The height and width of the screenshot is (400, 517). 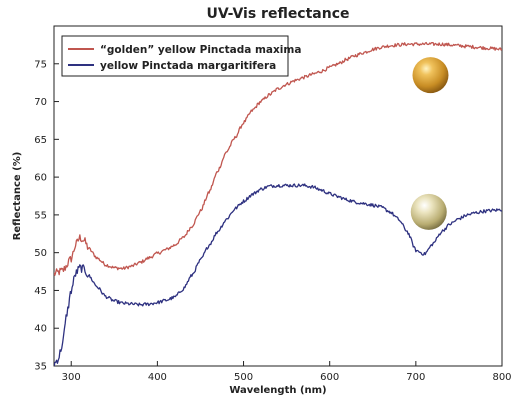 I want to click on x-axis: 300 400 500 600 700 800, so click(x=287, y=372).